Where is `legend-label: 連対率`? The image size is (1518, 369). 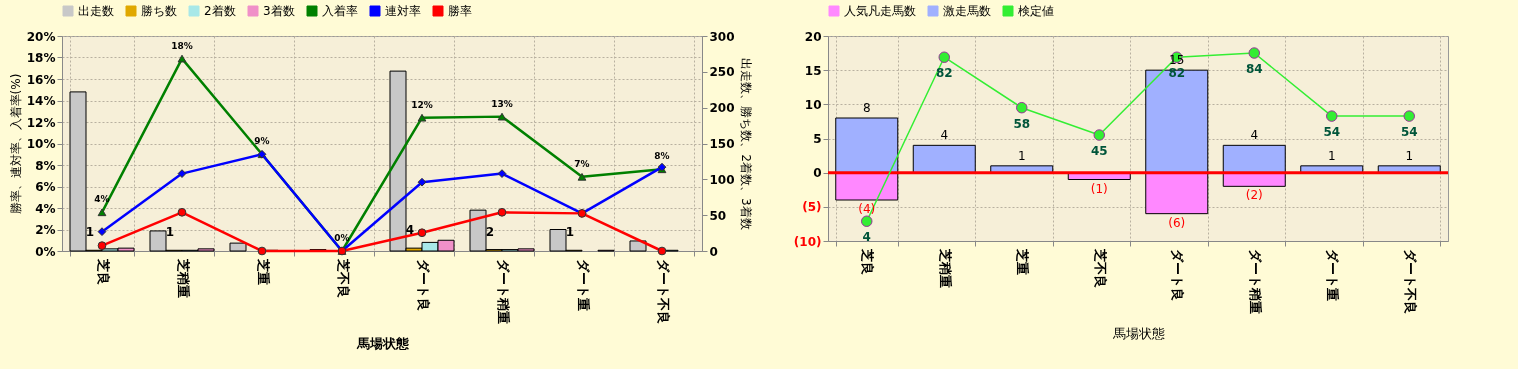
legend-label: 連対率 is located at coordinates (403, 11).